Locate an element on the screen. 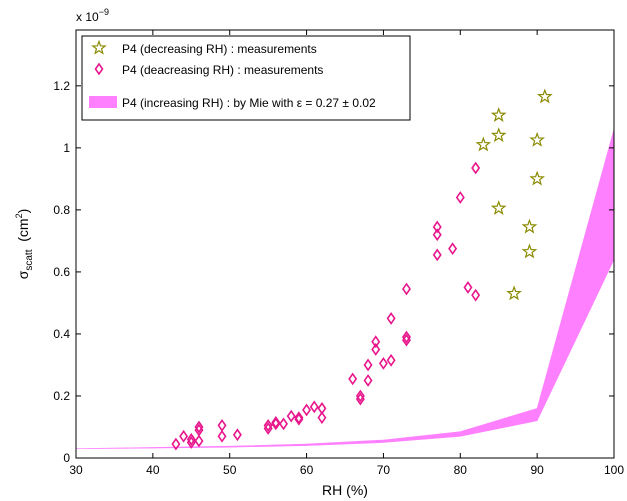 The height and width of the screenshot is (501, 627). y-axis-label: σscatt (cm2) is located at coordinates (24, 244).